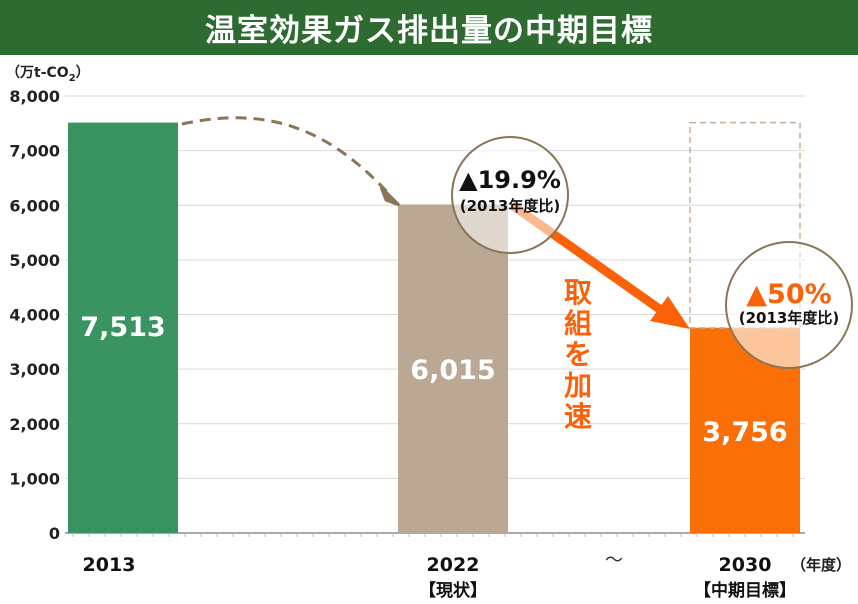  I want to click on reduction-2030-basis: (2013年度比), so click(789, 318).